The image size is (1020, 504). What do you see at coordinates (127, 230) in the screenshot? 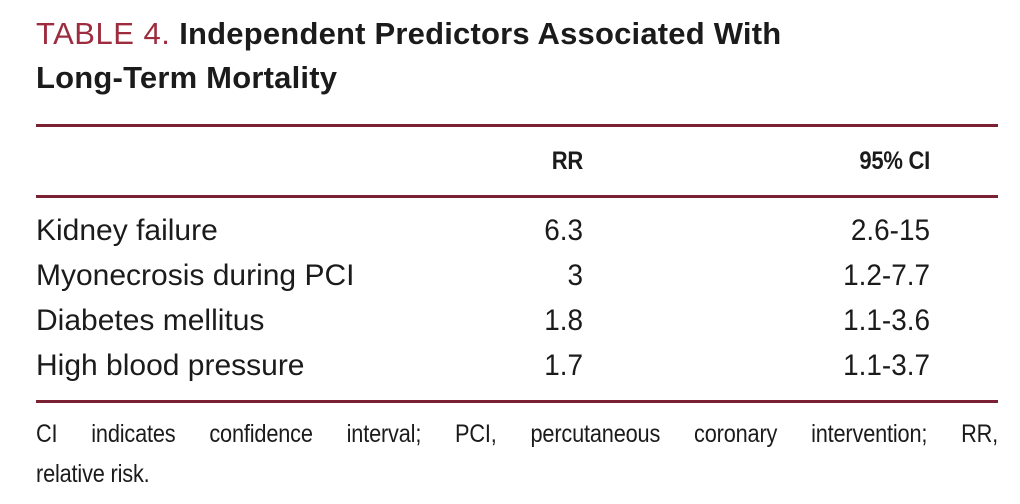
I see `cell-predictor: Kidney failure` at bounding box center [127, 230].